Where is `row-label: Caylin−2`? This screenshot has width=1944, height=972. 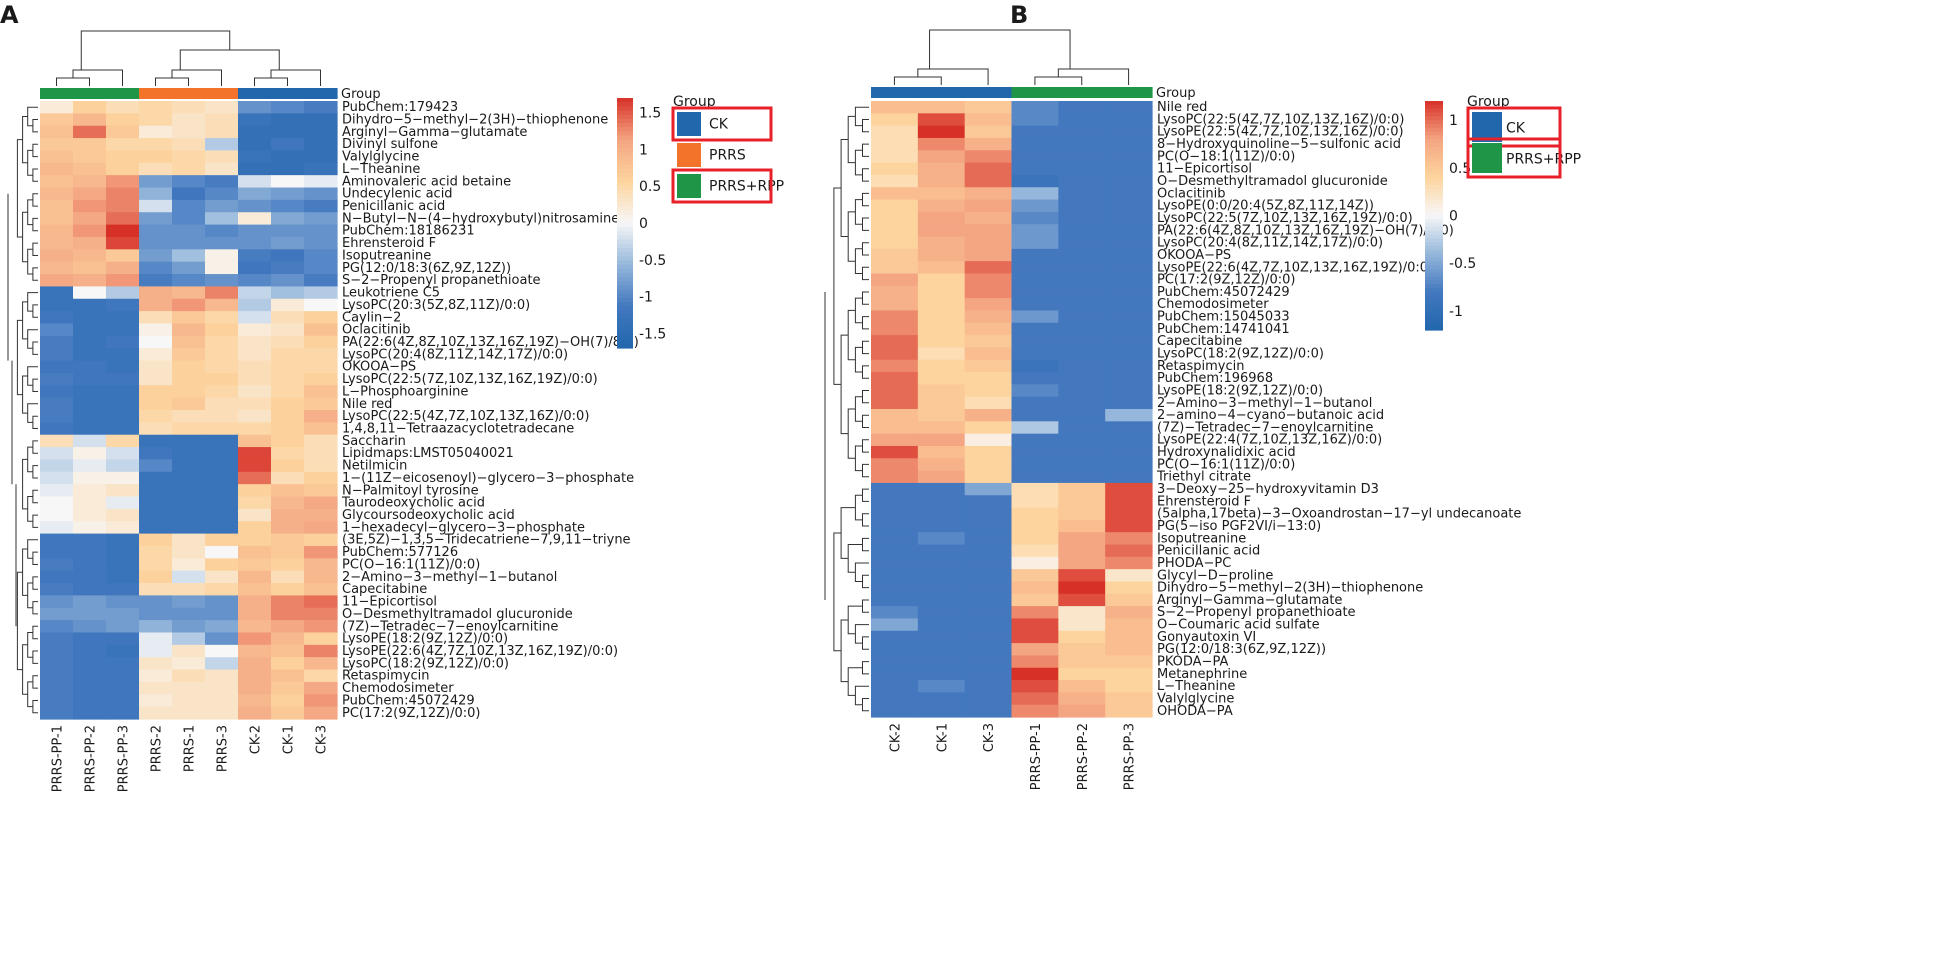
row-label: Caylin−2 is located at coordinates (371, 317).